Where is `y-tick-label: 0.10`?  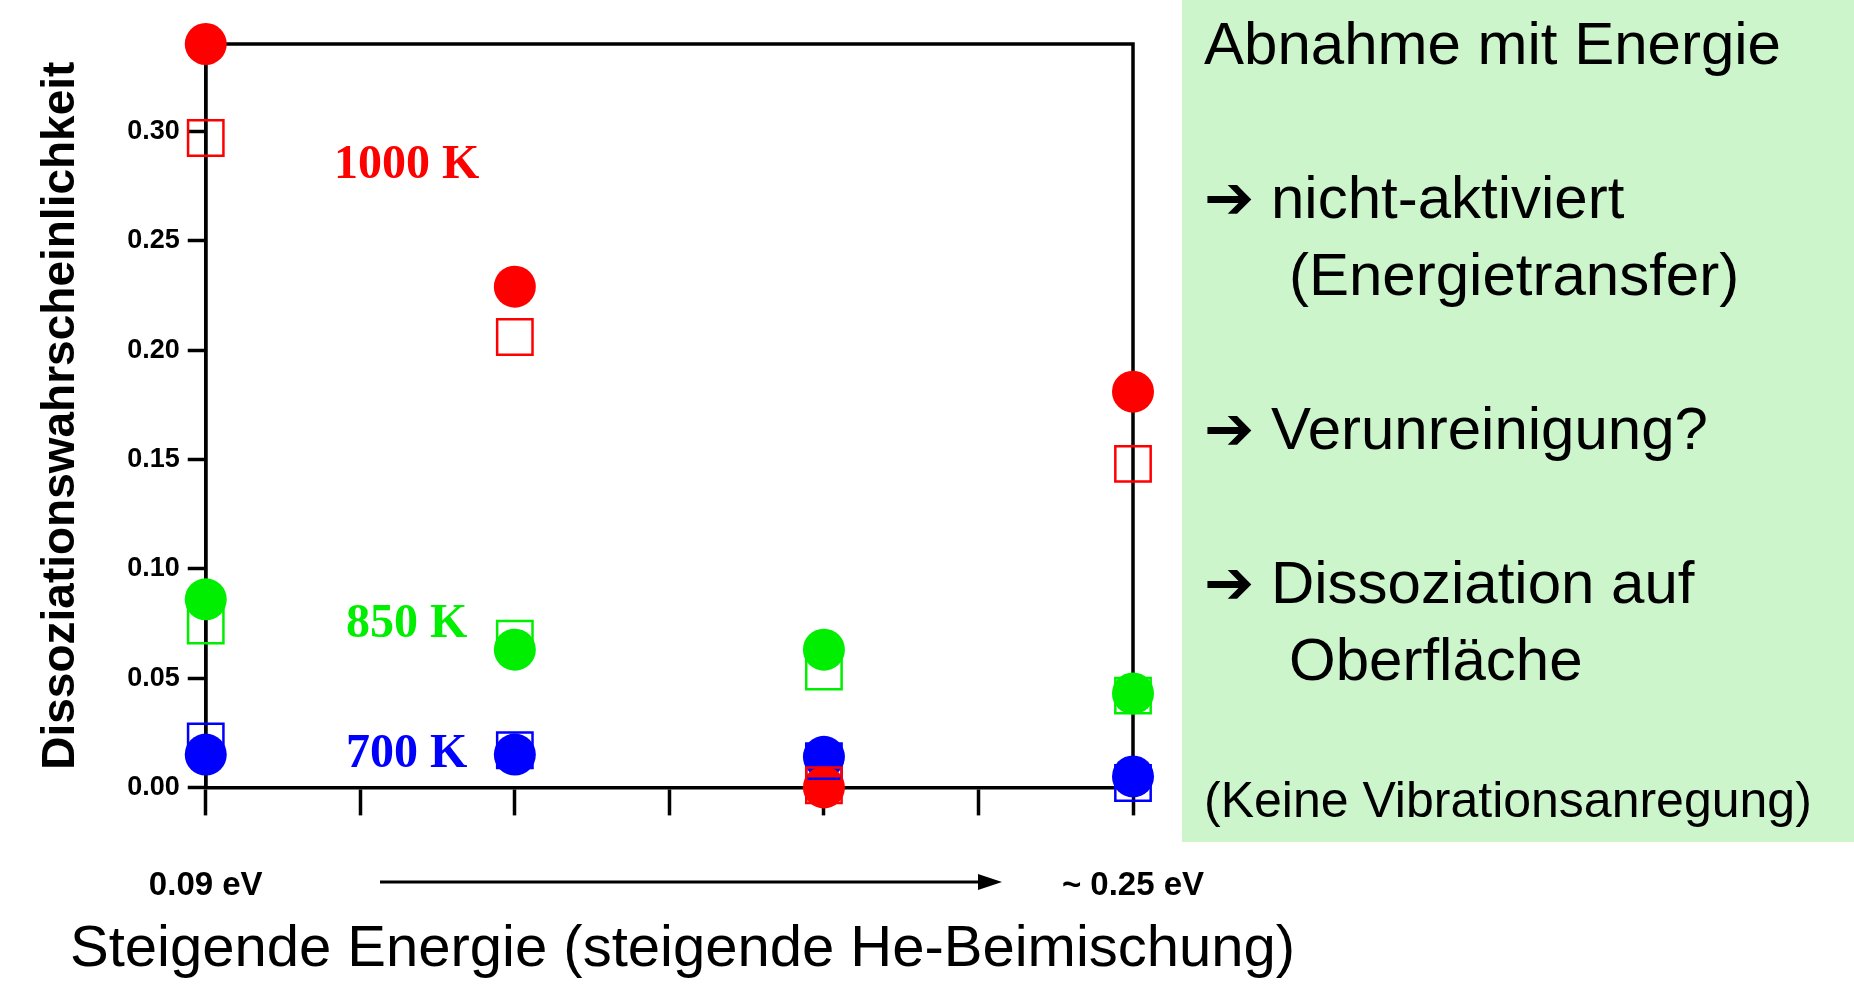
y-tick-label: 0.10 is located at coordinates (153, 567).